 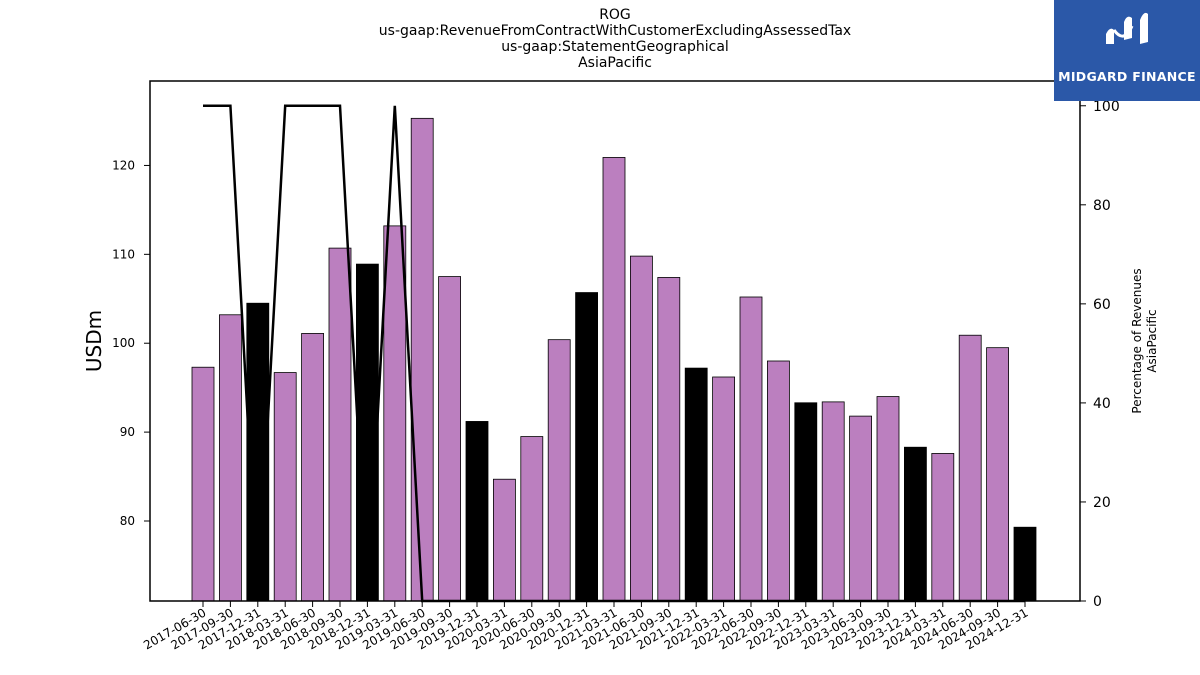 What do you see at coordinates (1152, 340) in the screenshot?
I see `y2-axis-label-line-2: AsiaPacific` at bounding box center [1152, 340].